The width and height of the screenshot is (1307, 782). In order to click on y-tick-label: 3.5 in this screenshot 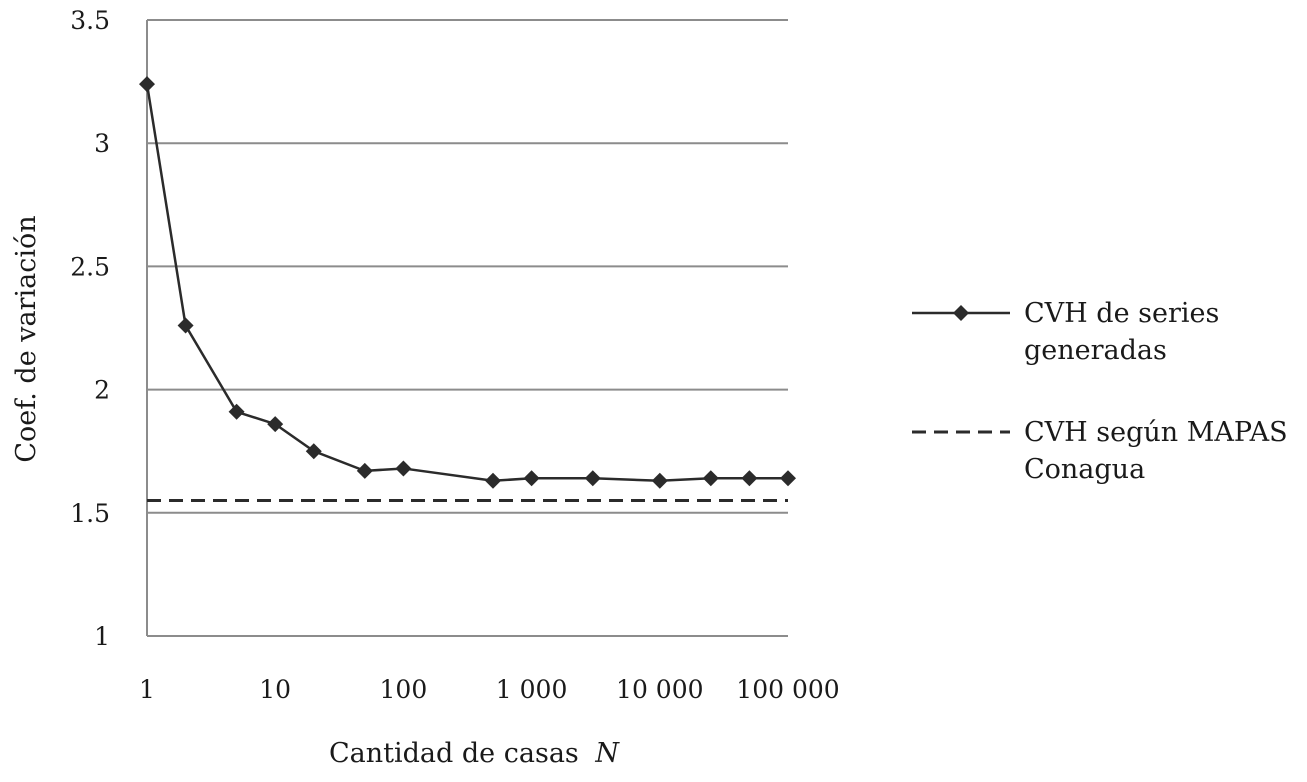, I will do `click(90, 20)`.